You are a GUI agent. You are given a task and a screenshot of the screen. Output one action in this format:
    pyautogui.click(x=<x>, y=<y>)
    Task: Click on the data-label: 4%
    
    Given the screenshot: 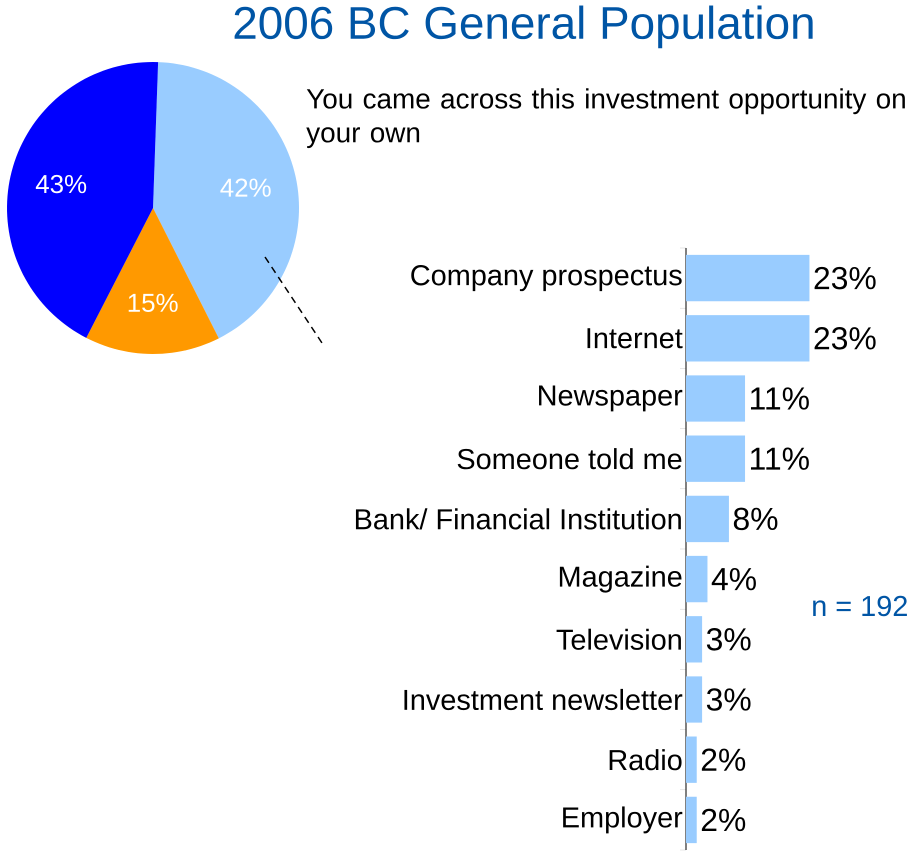 What is the action you would take?
    pyautogui.click(x=734, y=579)
    